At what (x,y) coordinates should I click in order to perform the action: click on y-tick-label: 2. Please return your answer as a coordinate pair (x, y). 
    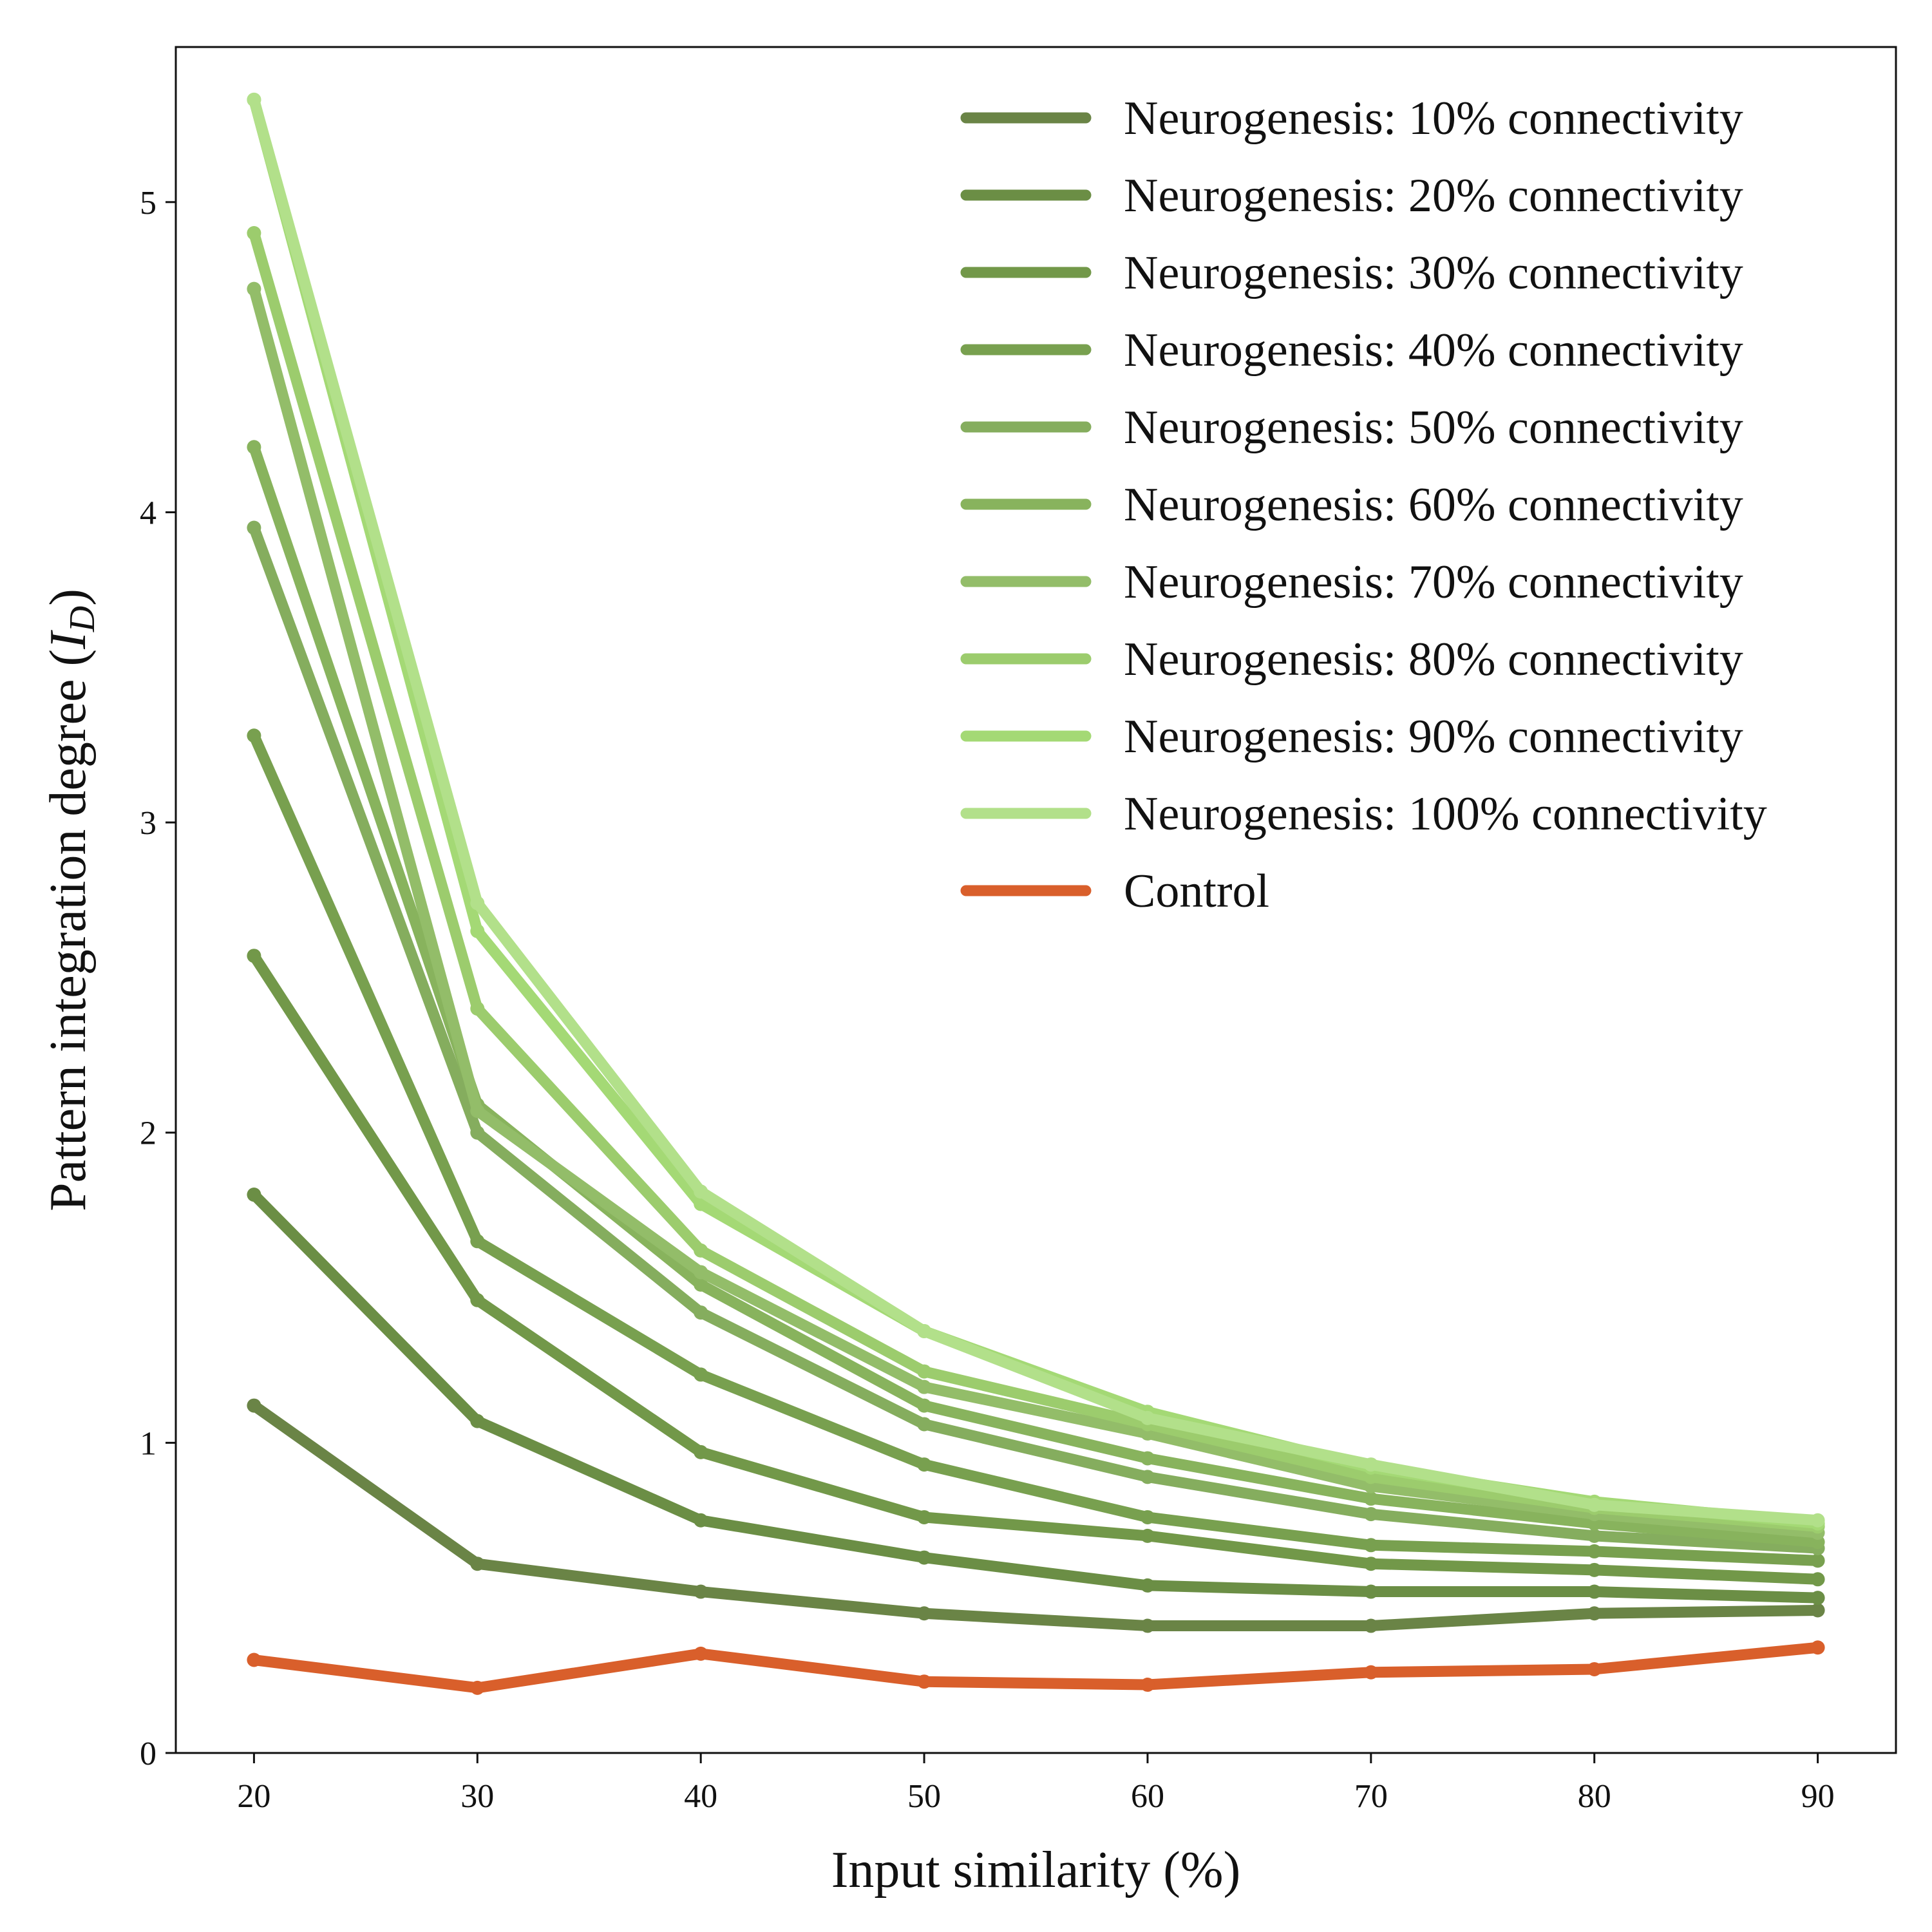
    Looking at the image, I should click on (148, 1133).